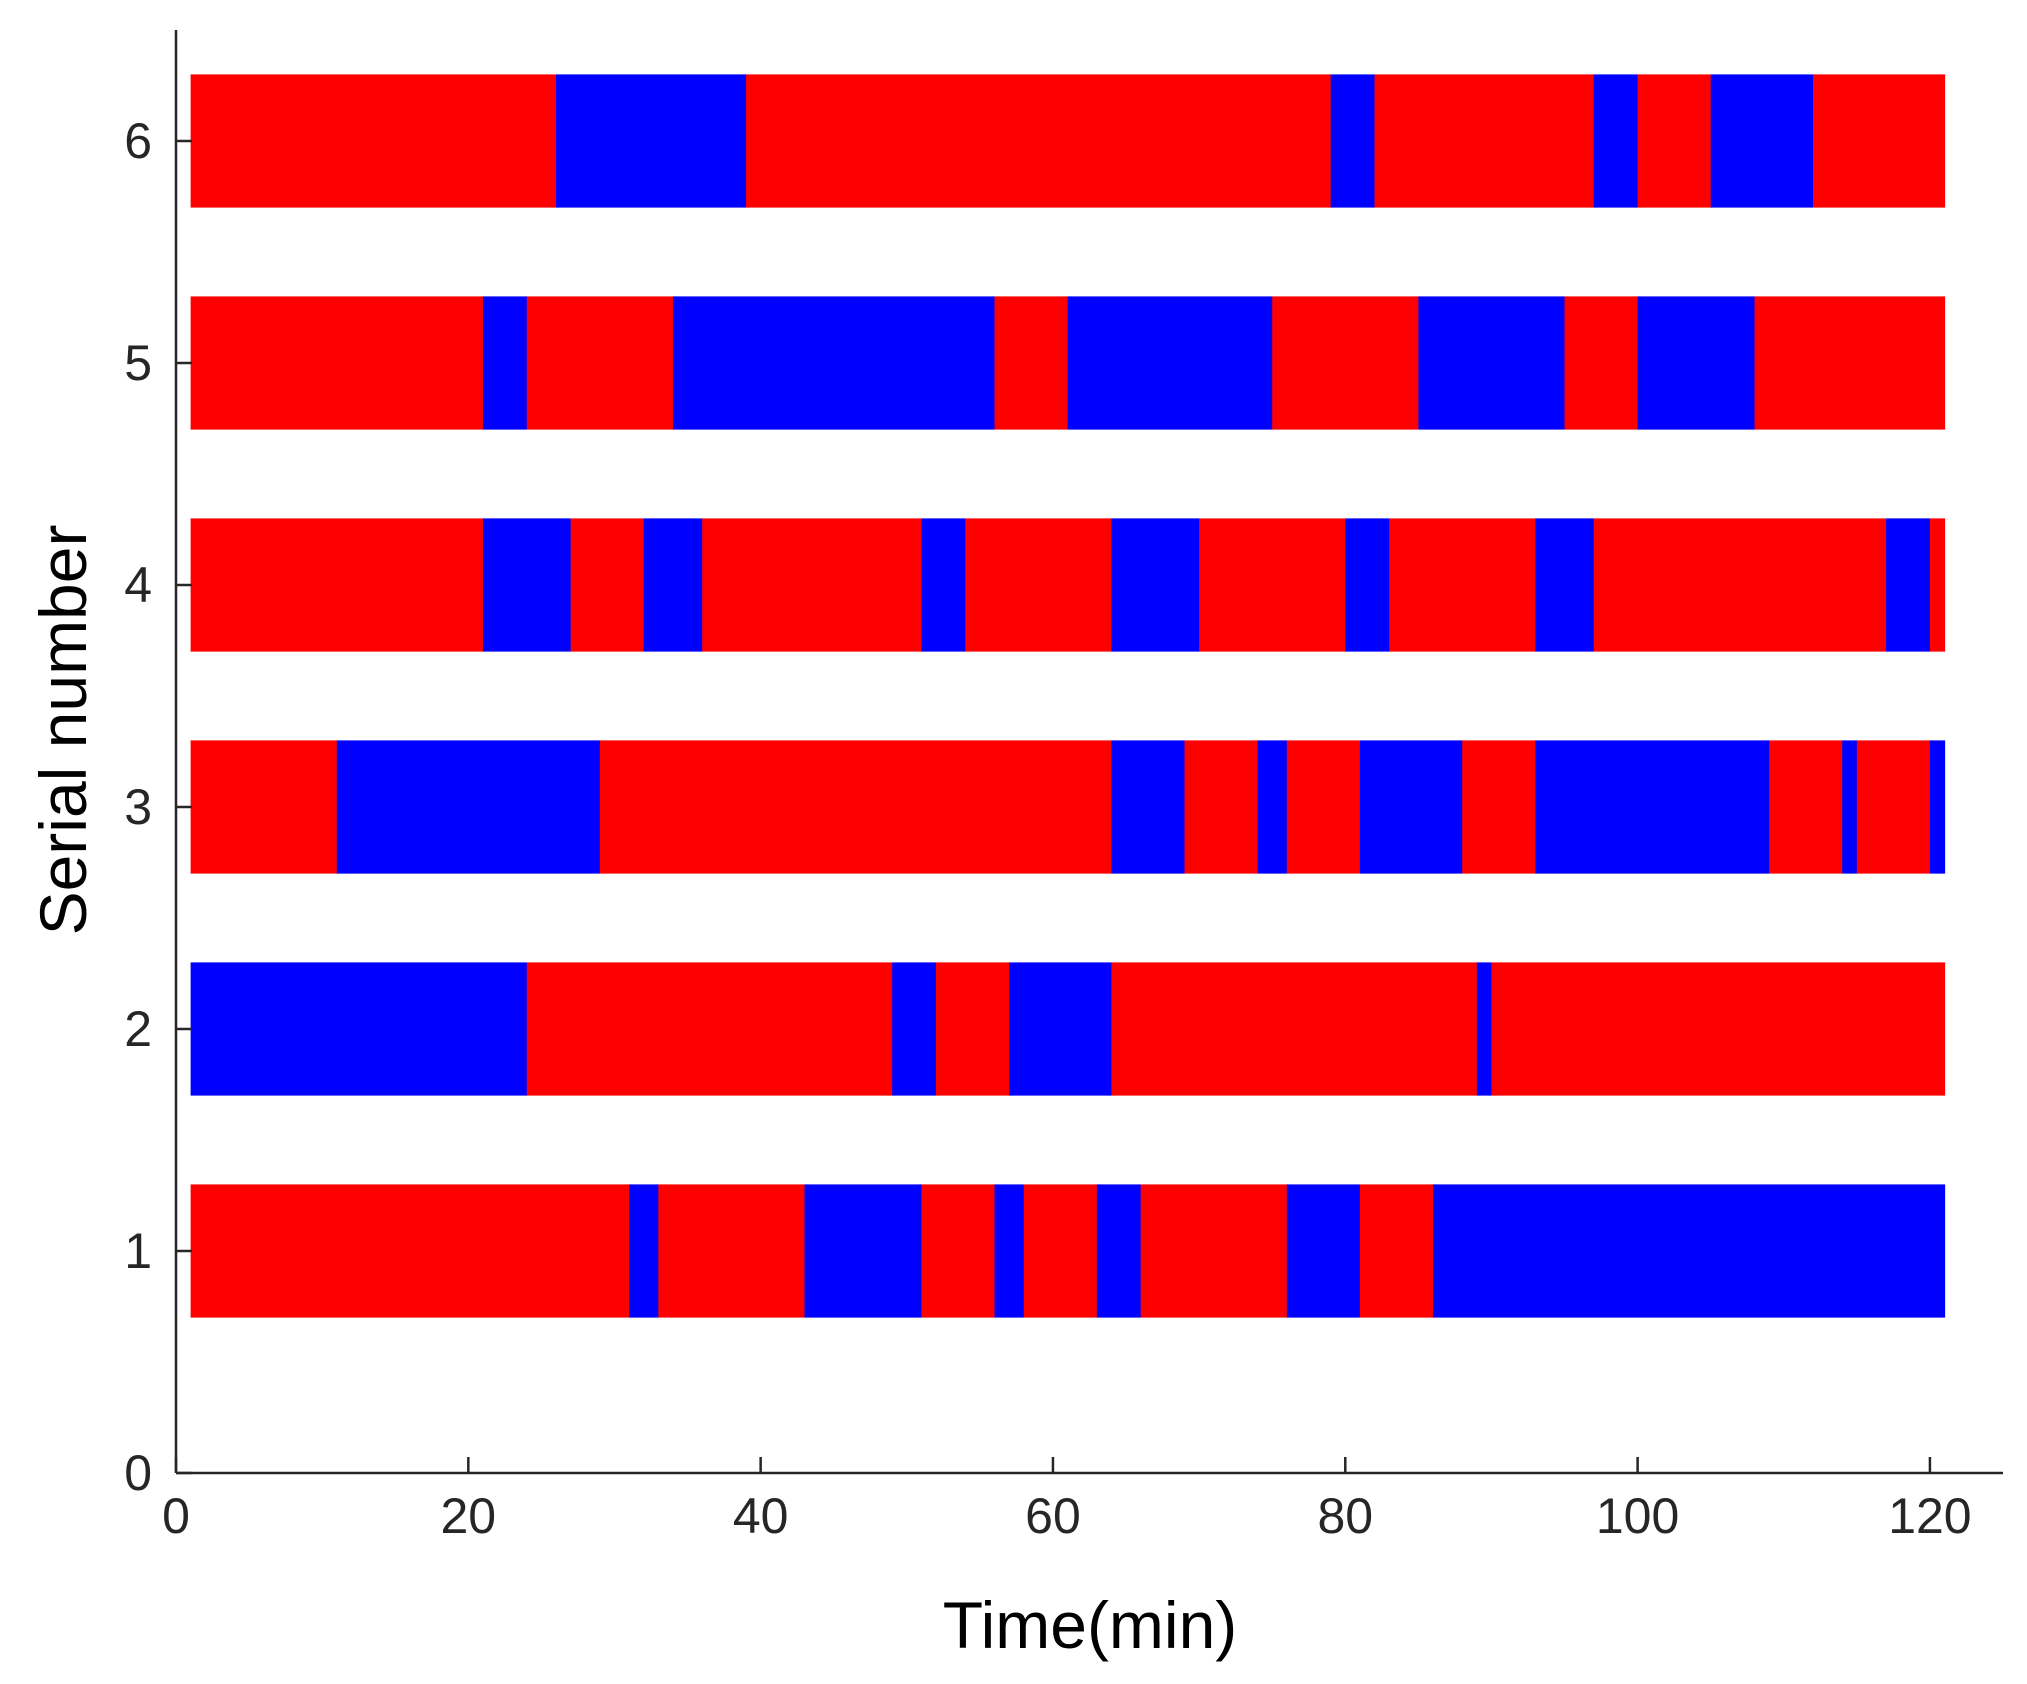 The width and height of the screenshot is (2027, 1684). I want to click on y-tick-label-0: 0, so click(138, 1473).